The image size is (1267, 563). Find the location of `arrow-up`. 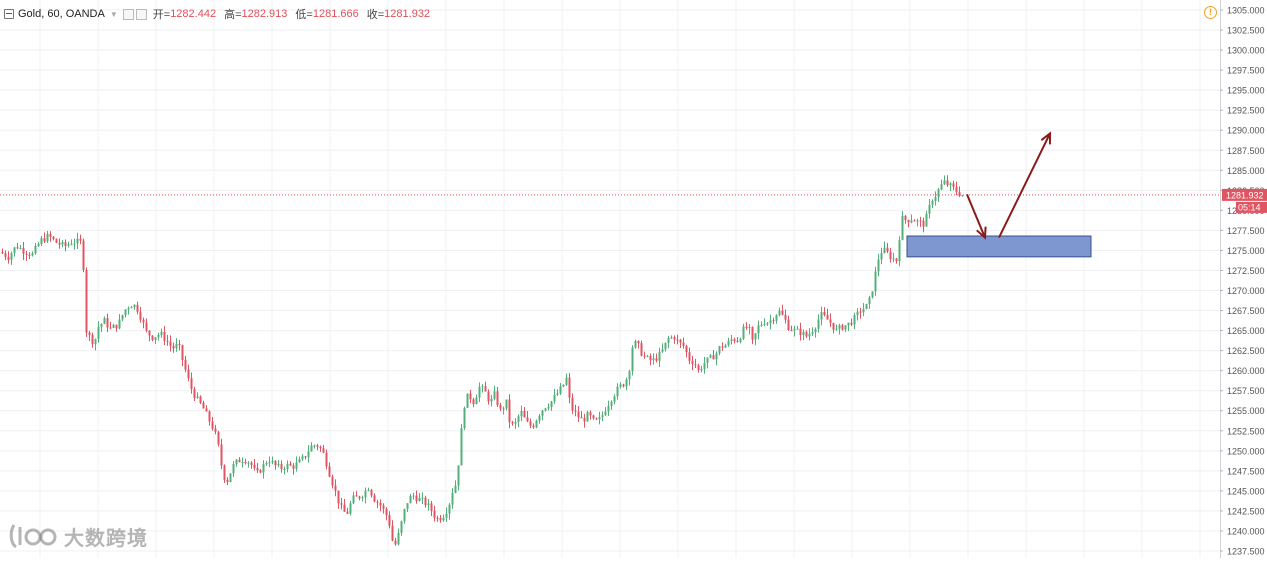

arrow-up is located at coordinates (1025, 185).